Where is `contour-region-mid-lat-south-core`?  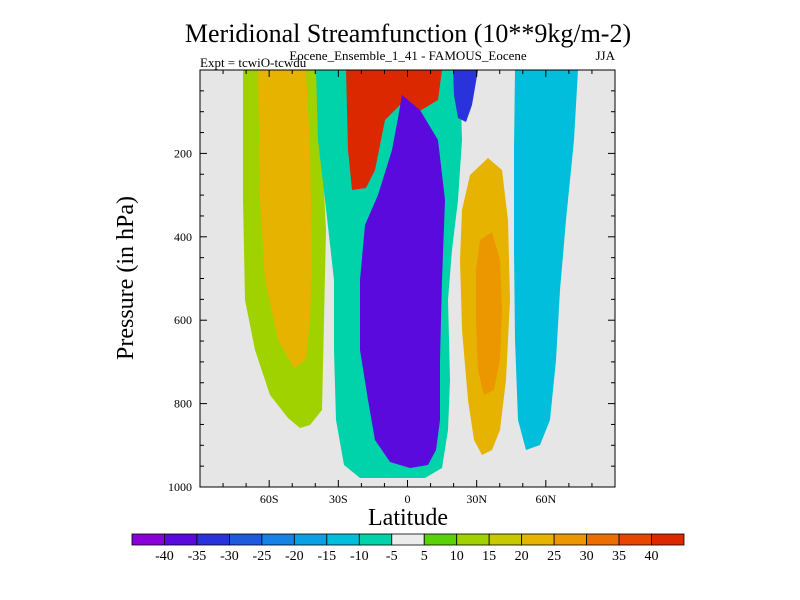
contour-region-mid-lat-south-core is located at coordinates (285, 219).